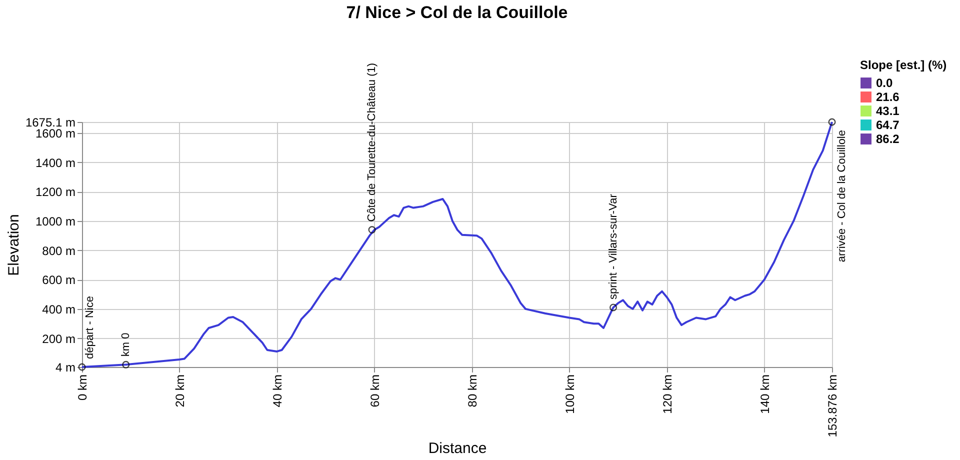  What do you see at coordinates (55, 192) in the screenshot?
I see `y-tick-label: 1200 m` at bounding box center [55, 192].